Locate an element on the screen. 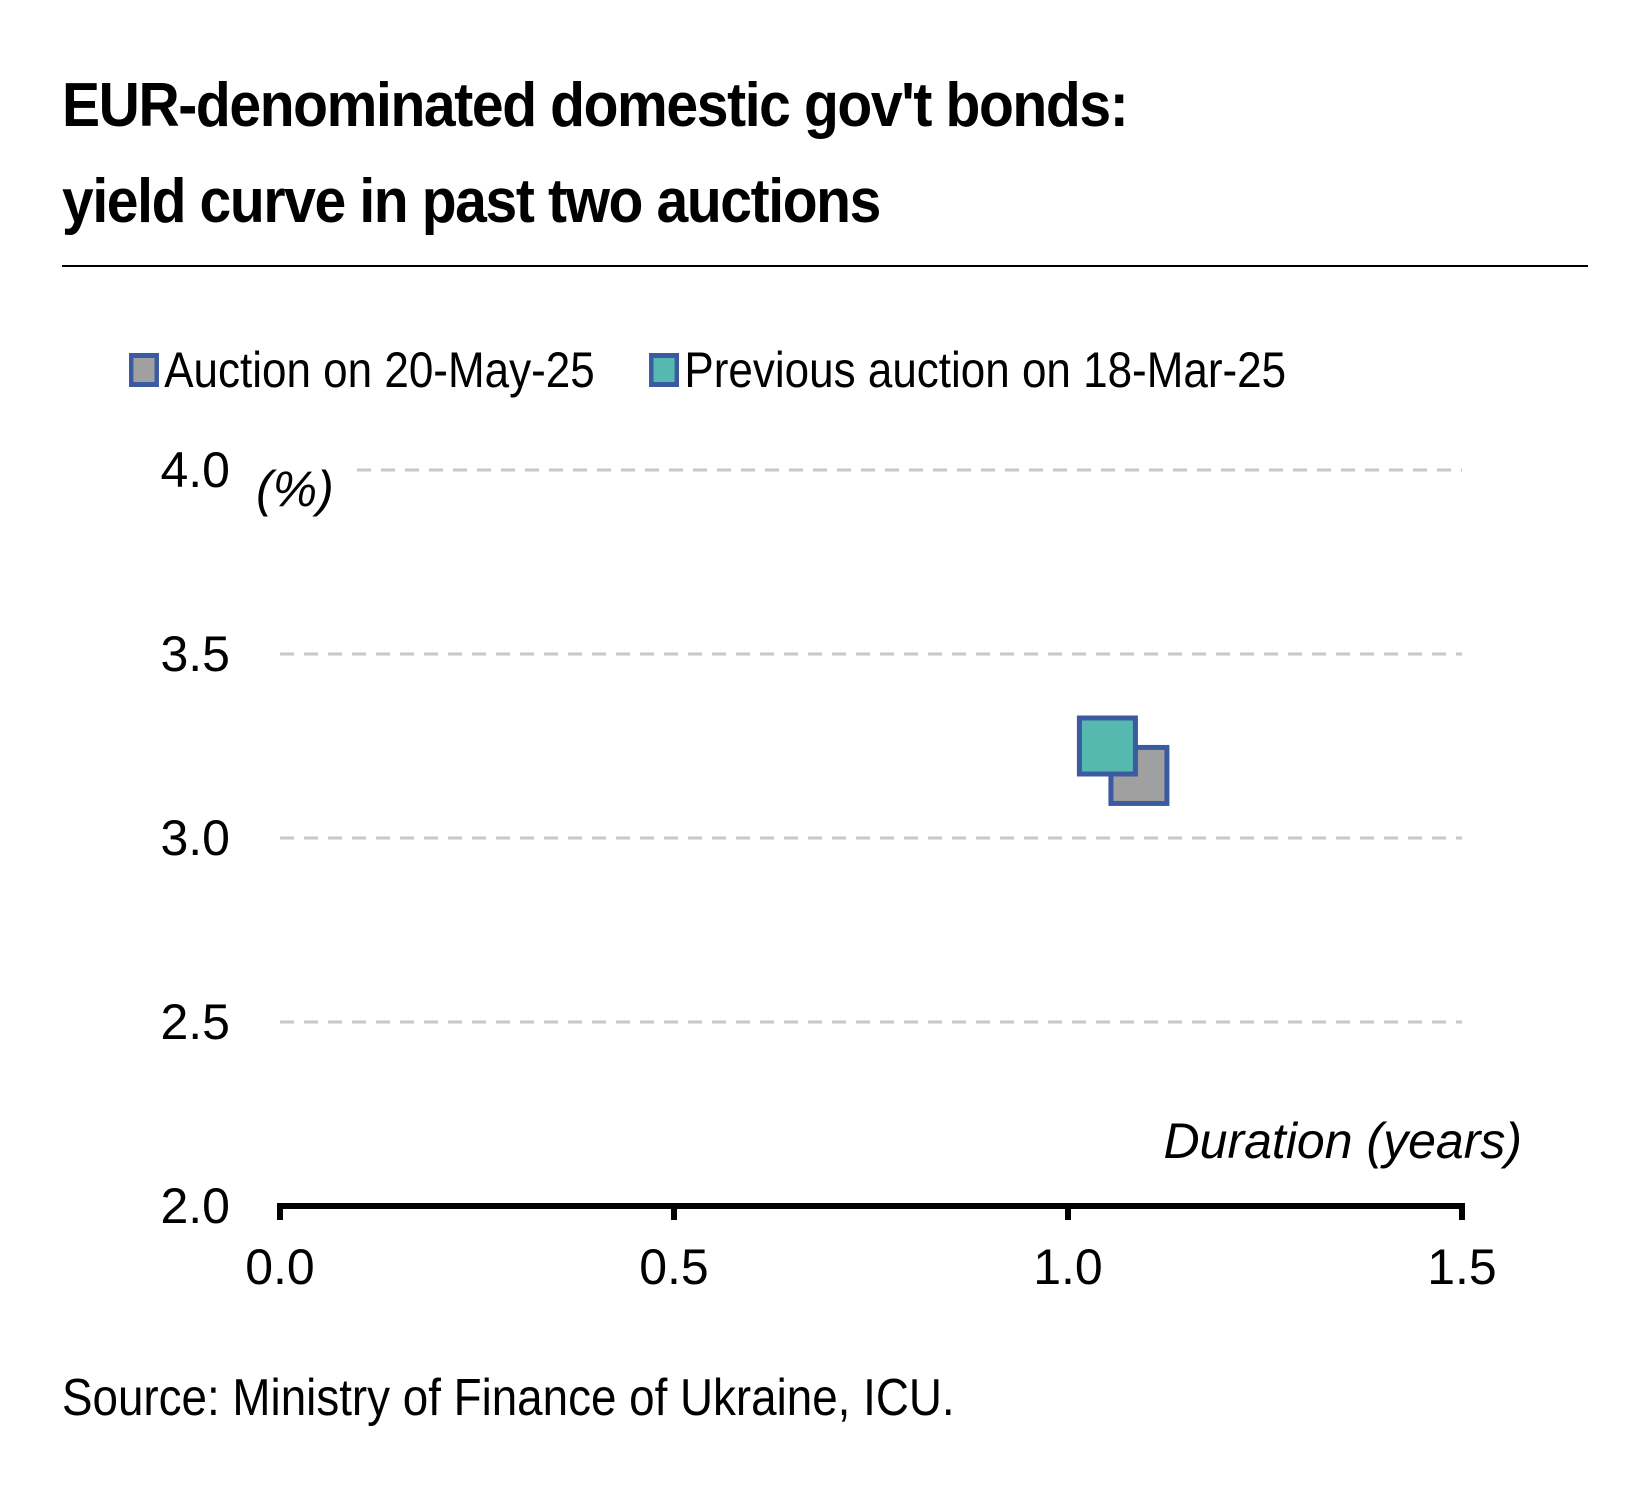  x-tick-label: 1.5 is located at coordinates (1462, 1267).